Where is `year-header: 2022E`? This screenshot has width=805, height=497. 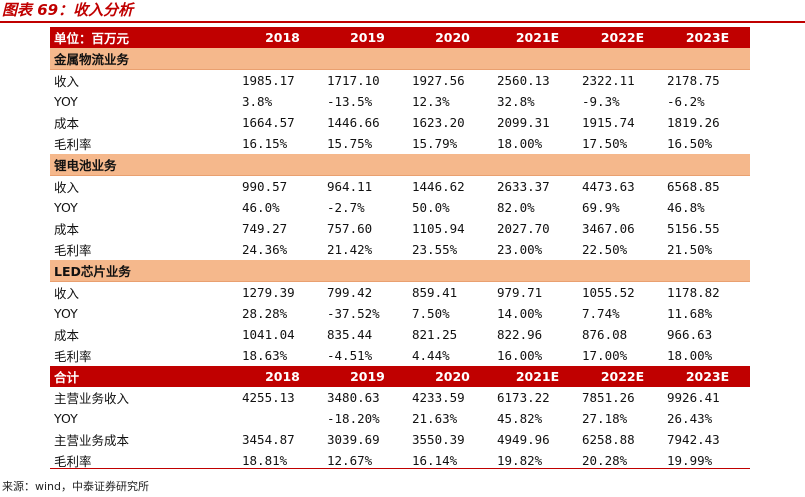
year-header: 2022E is located at coordinates (622, 376).